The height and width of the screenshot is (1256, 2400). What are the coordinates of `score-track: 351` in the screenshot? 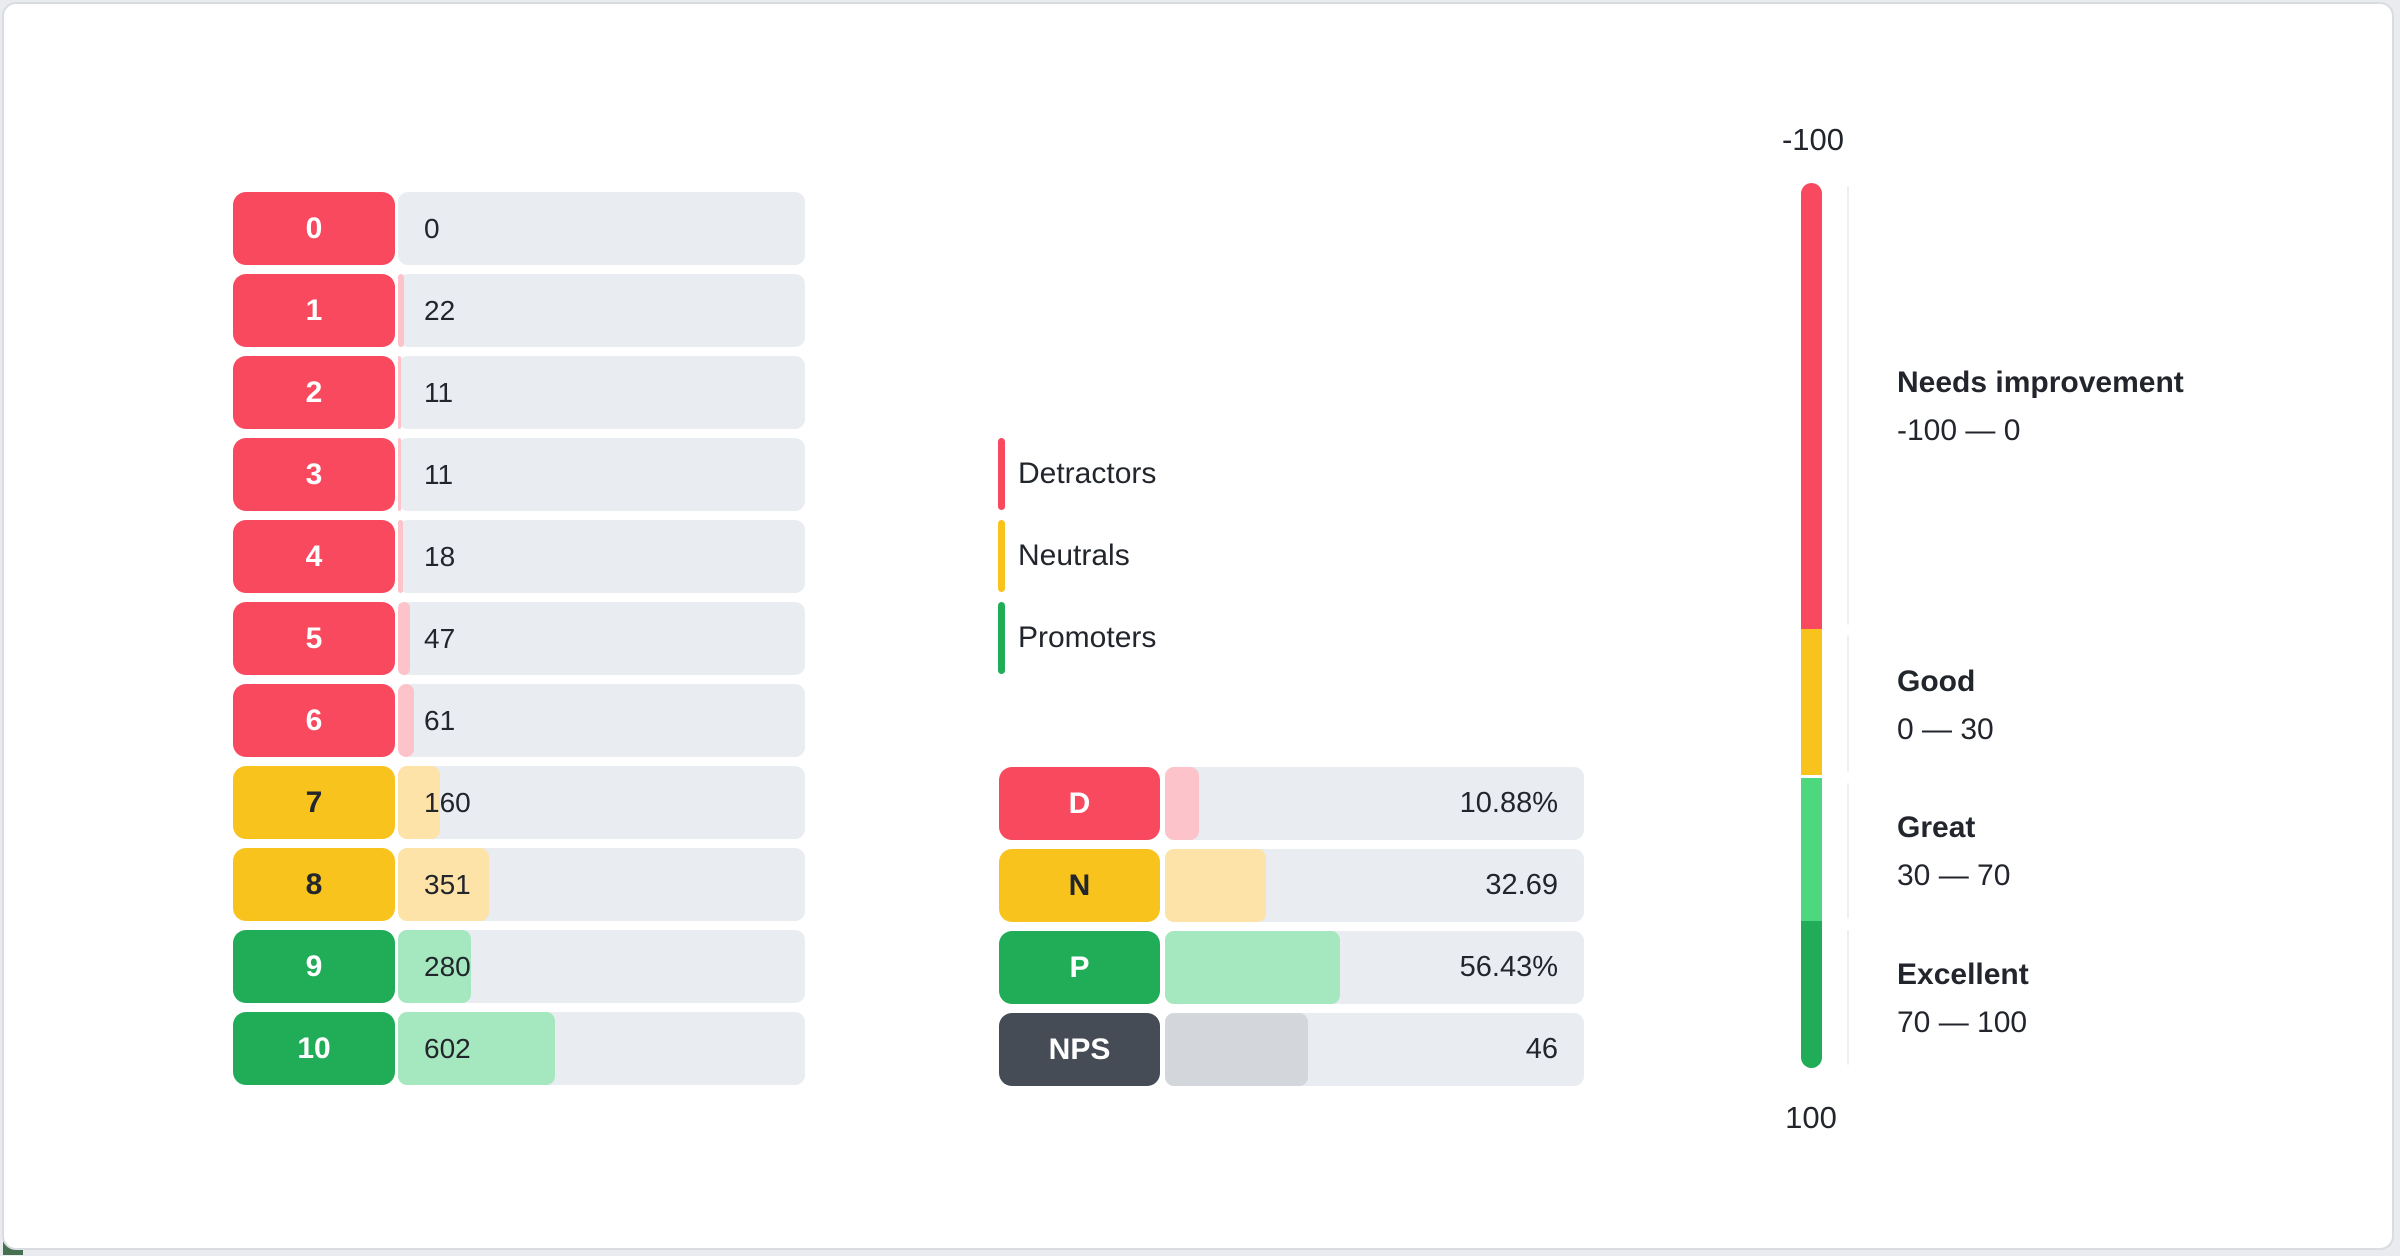 It's located at (601, 884).